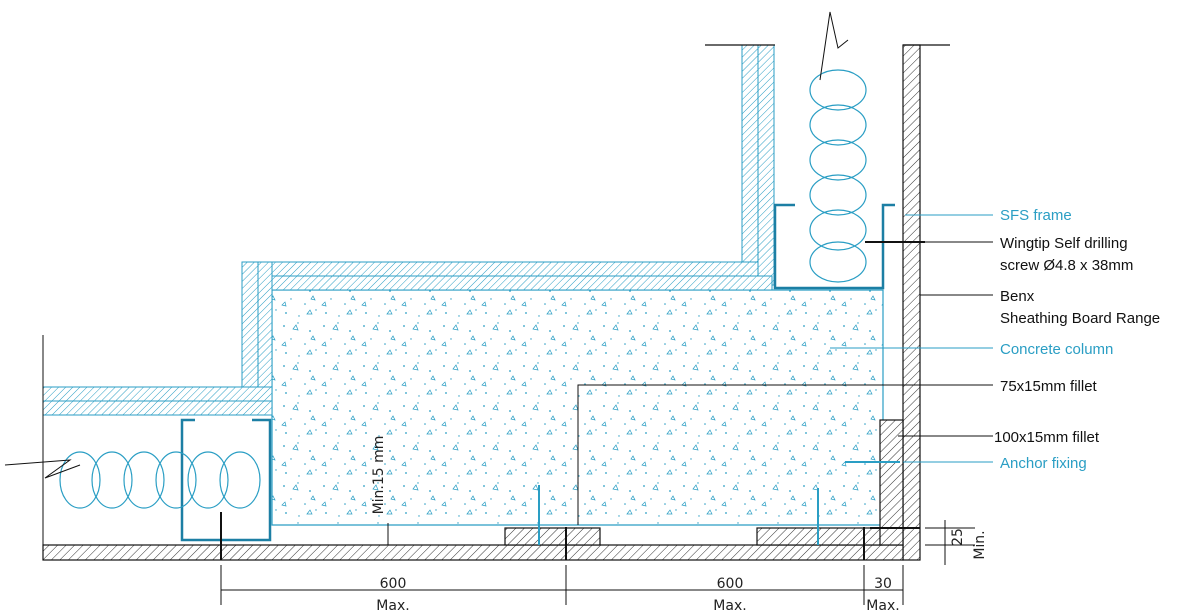 The height and width of the screenshot is (616, 1199). I want to click on anchor-fixings, so click(719, 503).